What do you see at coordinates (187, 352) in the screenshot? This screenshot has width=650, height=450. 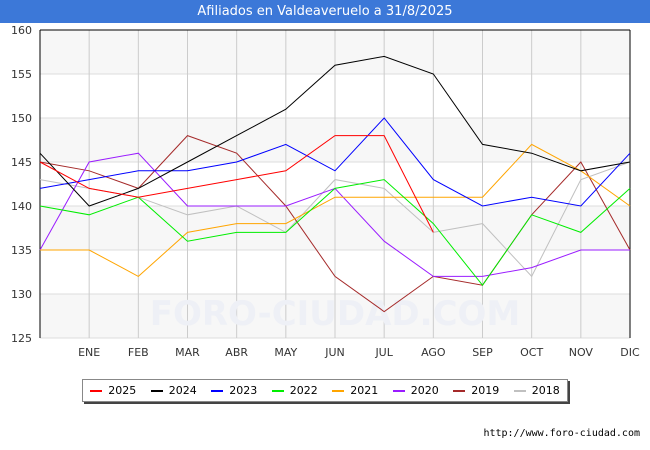 I see `x-tick-label: MAR` at bounding box center [187, 352].